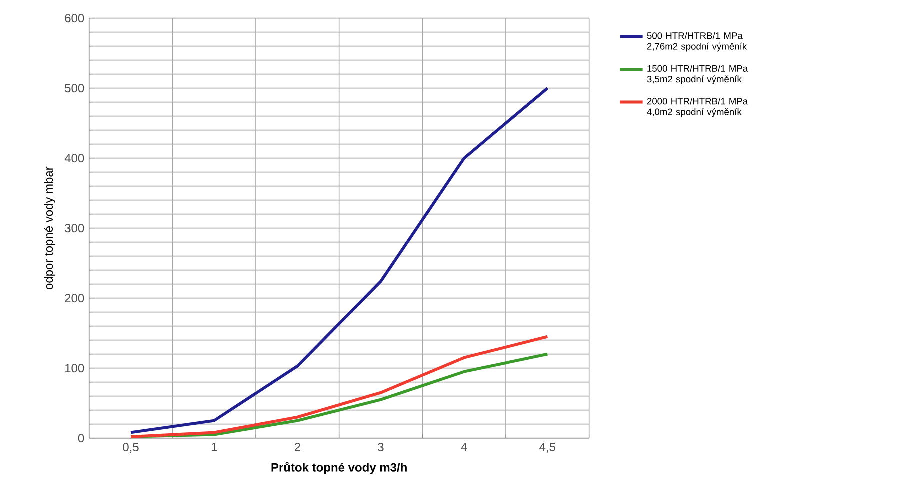  I want to click on x-tick-label: 2, so click(297, 447).